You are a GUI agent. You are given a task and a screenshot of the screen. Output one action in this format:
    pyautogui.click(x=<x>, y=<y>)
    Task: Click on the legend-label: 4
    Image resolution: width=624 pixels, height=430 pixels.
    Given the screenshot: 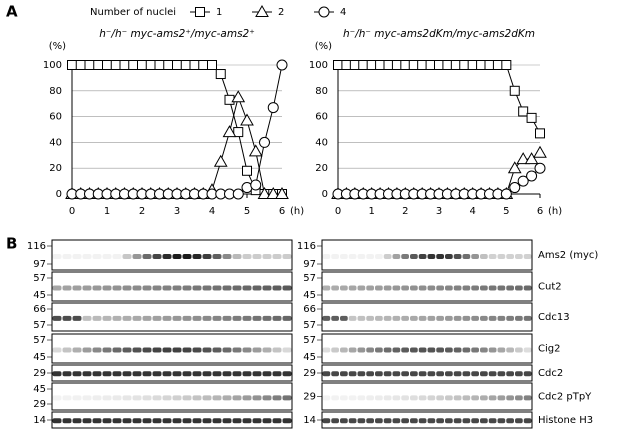 What is the action you would take?
    pyautogui.click(x=343, y=12)
    